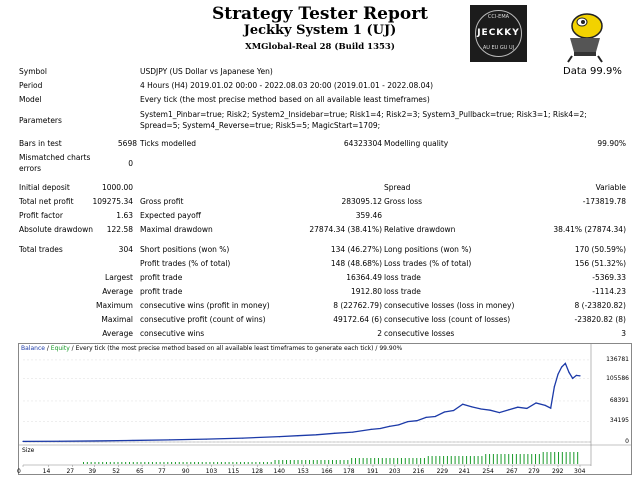  Describe the element at coordinates (301, 402) in the screenshot. I see `series-line-balance` at that location.